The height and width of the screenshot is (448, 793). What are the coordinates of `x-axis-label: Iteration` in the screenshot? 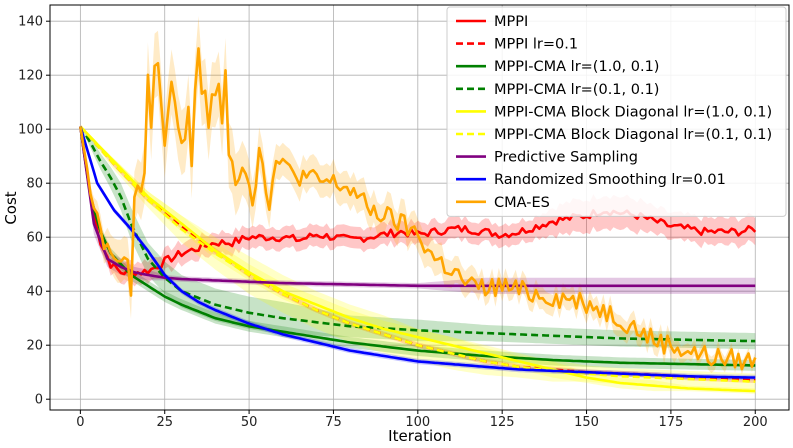 It's located at (420, 436).